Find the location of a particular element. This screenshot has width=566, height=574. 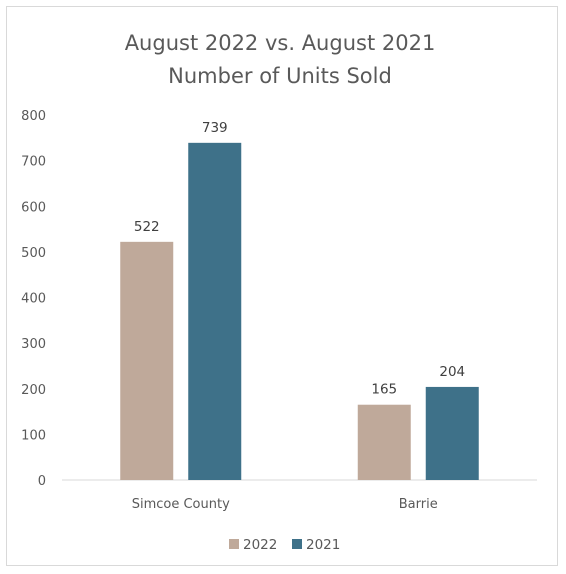

legend: 2022 2021 is located at coordinates (284, 545).